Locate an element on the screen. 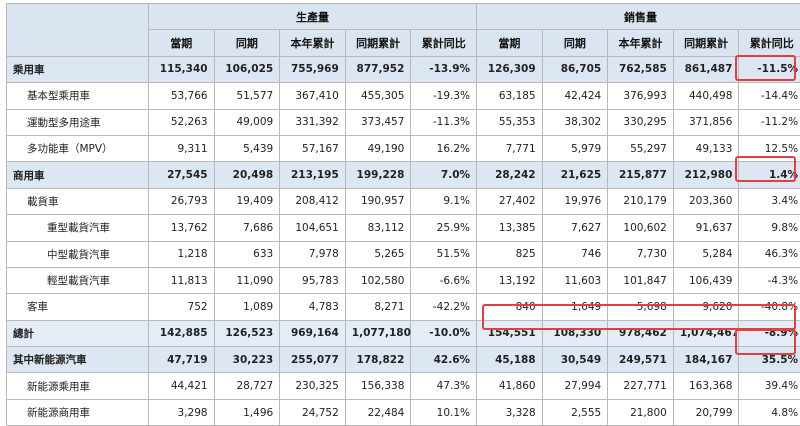 The width and height of the screenshot is (800, 426). table-cell: 230,325 is located at coordinates (313, 386).